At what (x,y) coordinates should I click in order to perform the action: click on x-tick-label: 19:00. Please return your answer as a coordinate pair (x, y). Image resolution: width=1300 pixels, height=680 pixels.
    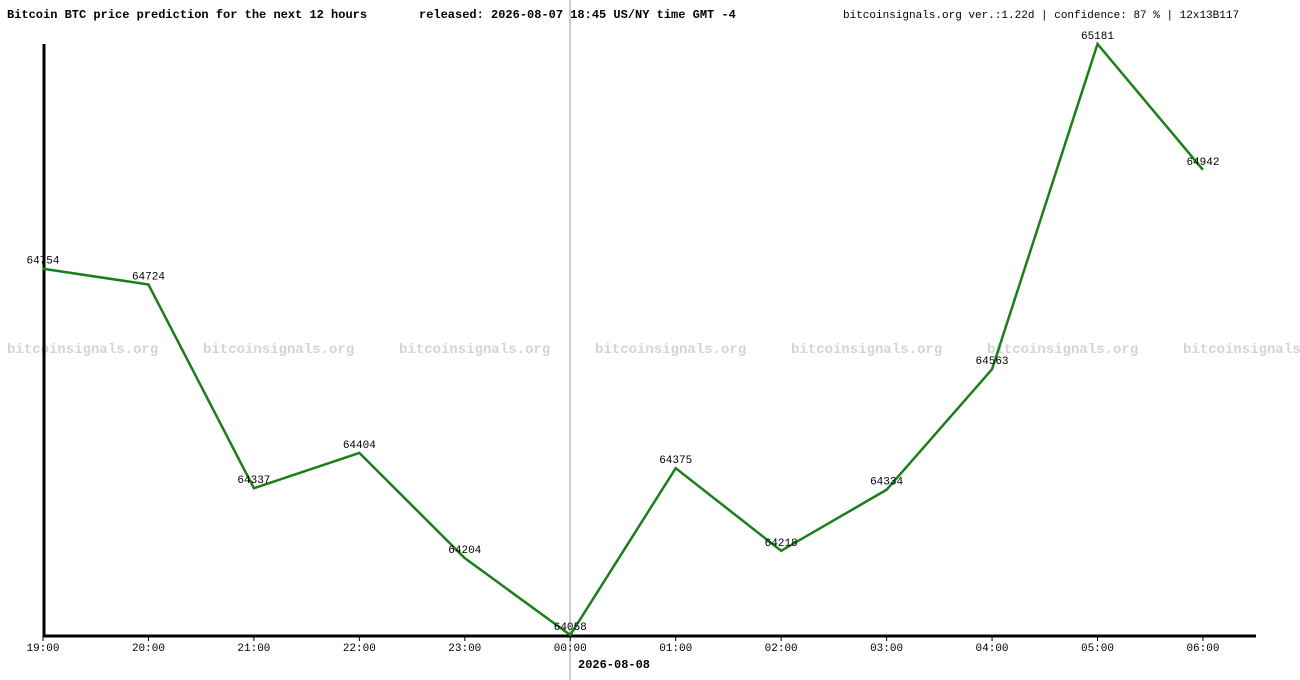
    Looking at the image, I should click on (42, 649).